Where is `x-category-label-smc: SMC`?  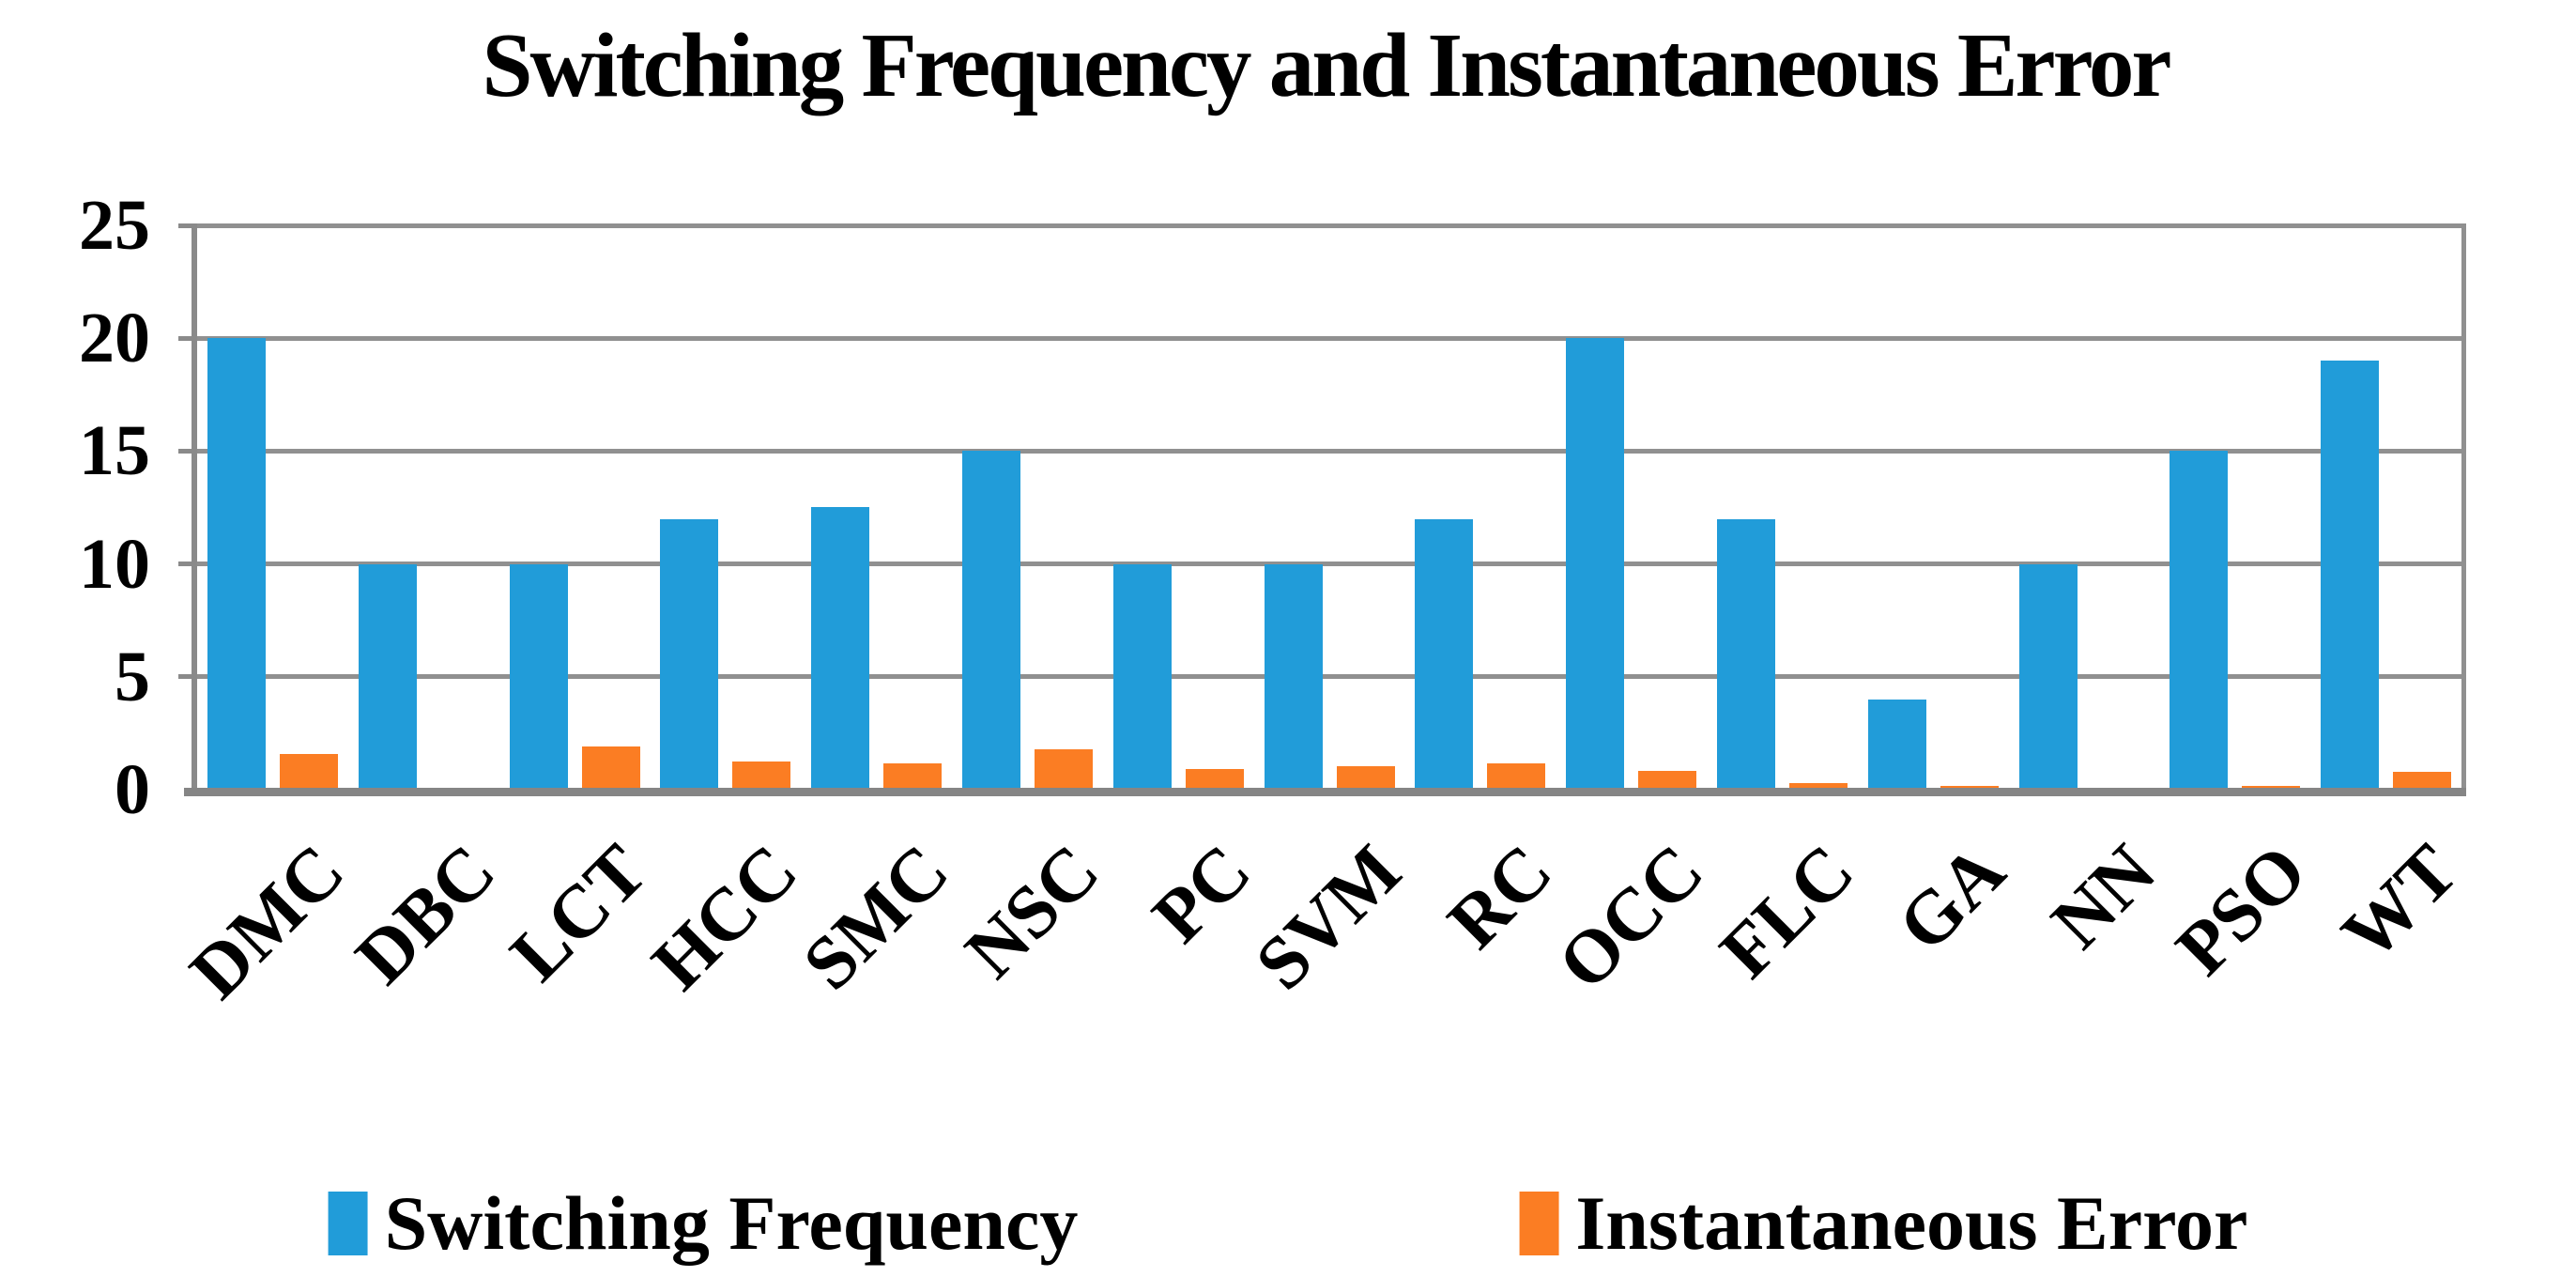 x-category-label-smc: SMC is located at coordinates (876, 918).